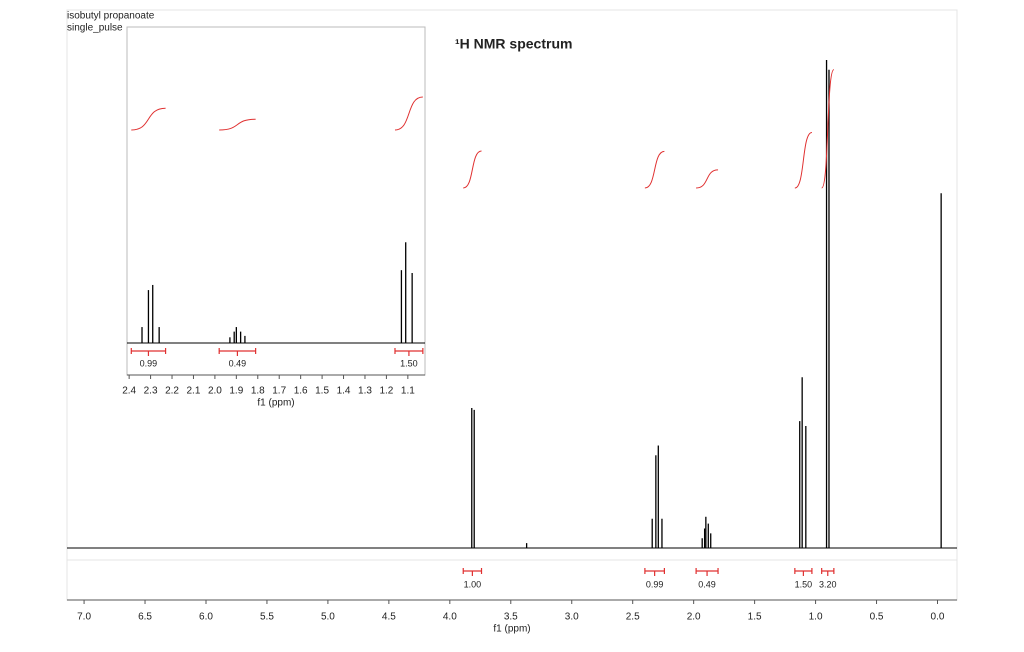  What do you see at coordinates (938, 617) in the screenshot?
I see `x-tick-label: 0.0` at bounding box center [938, 617].